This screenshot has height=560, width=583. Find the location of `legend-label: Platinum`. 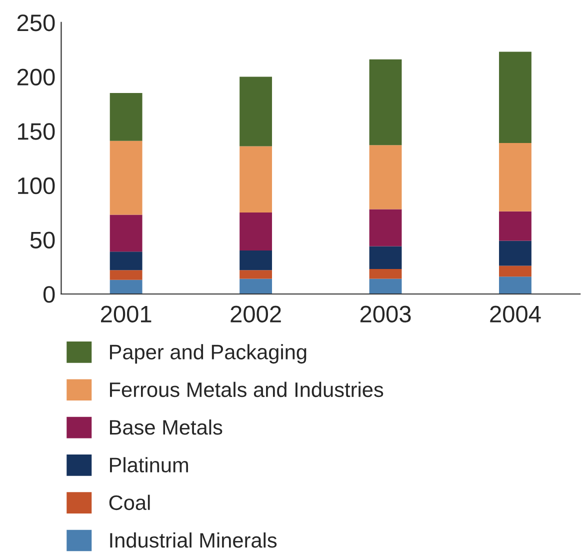

legend-label: Platinum is located at coordinates (149, 464).